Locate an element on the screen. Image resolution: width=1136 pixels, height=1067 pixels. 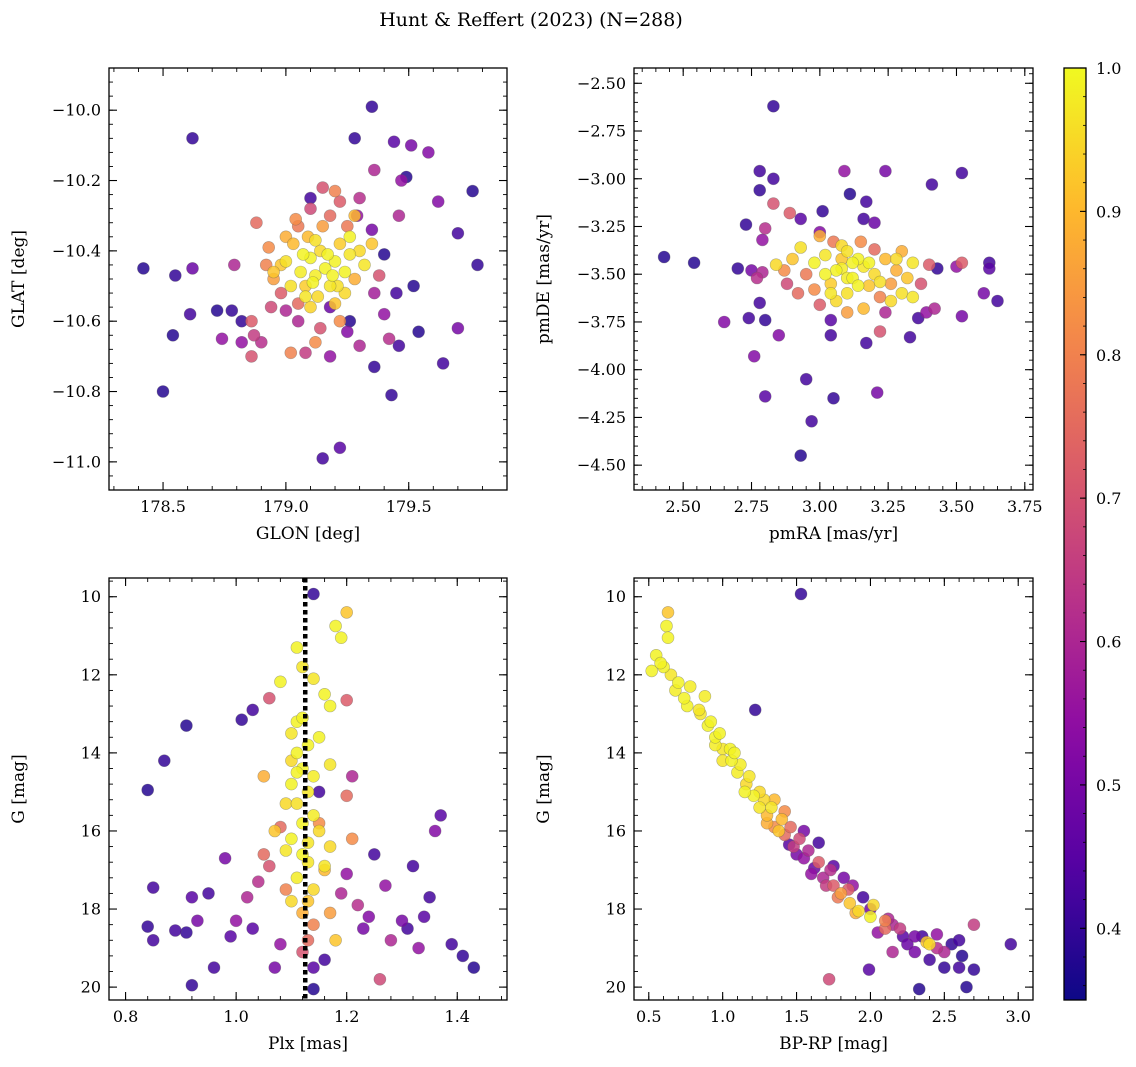
x-tick-label: 0.5 is located at coordinates (648, 1016).